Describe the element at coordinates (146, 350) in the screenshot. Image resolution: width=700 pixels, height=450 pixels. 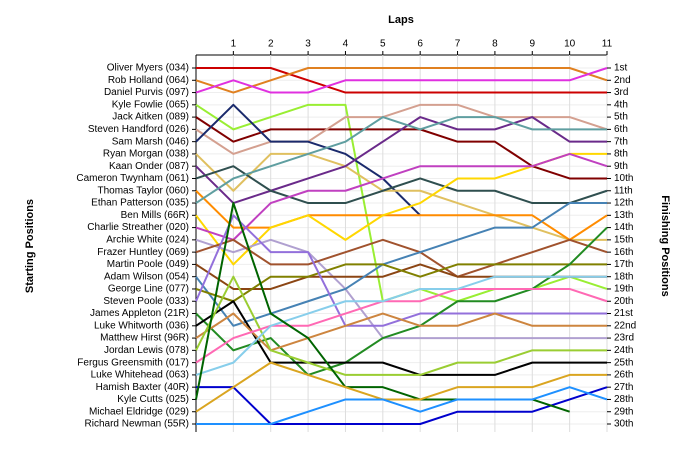
I see `driver-label: Jordan Lewis (078)` at that location.